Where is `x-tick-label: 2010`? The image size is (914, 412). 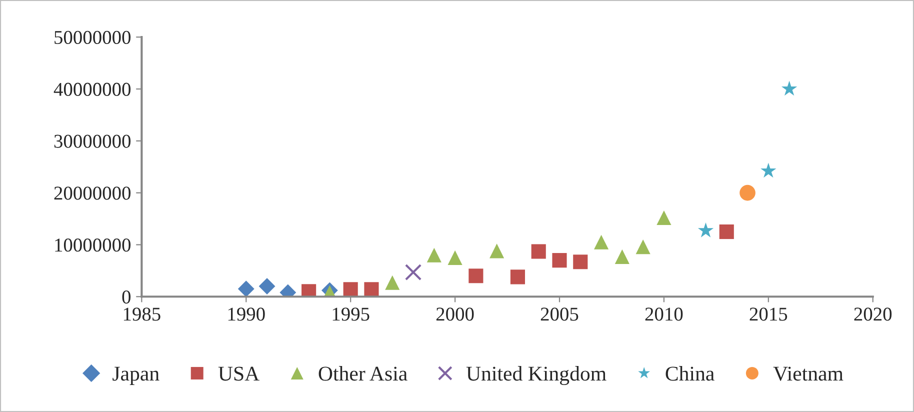
x-tick-label: 2010 is located at coordinates (664, 314).